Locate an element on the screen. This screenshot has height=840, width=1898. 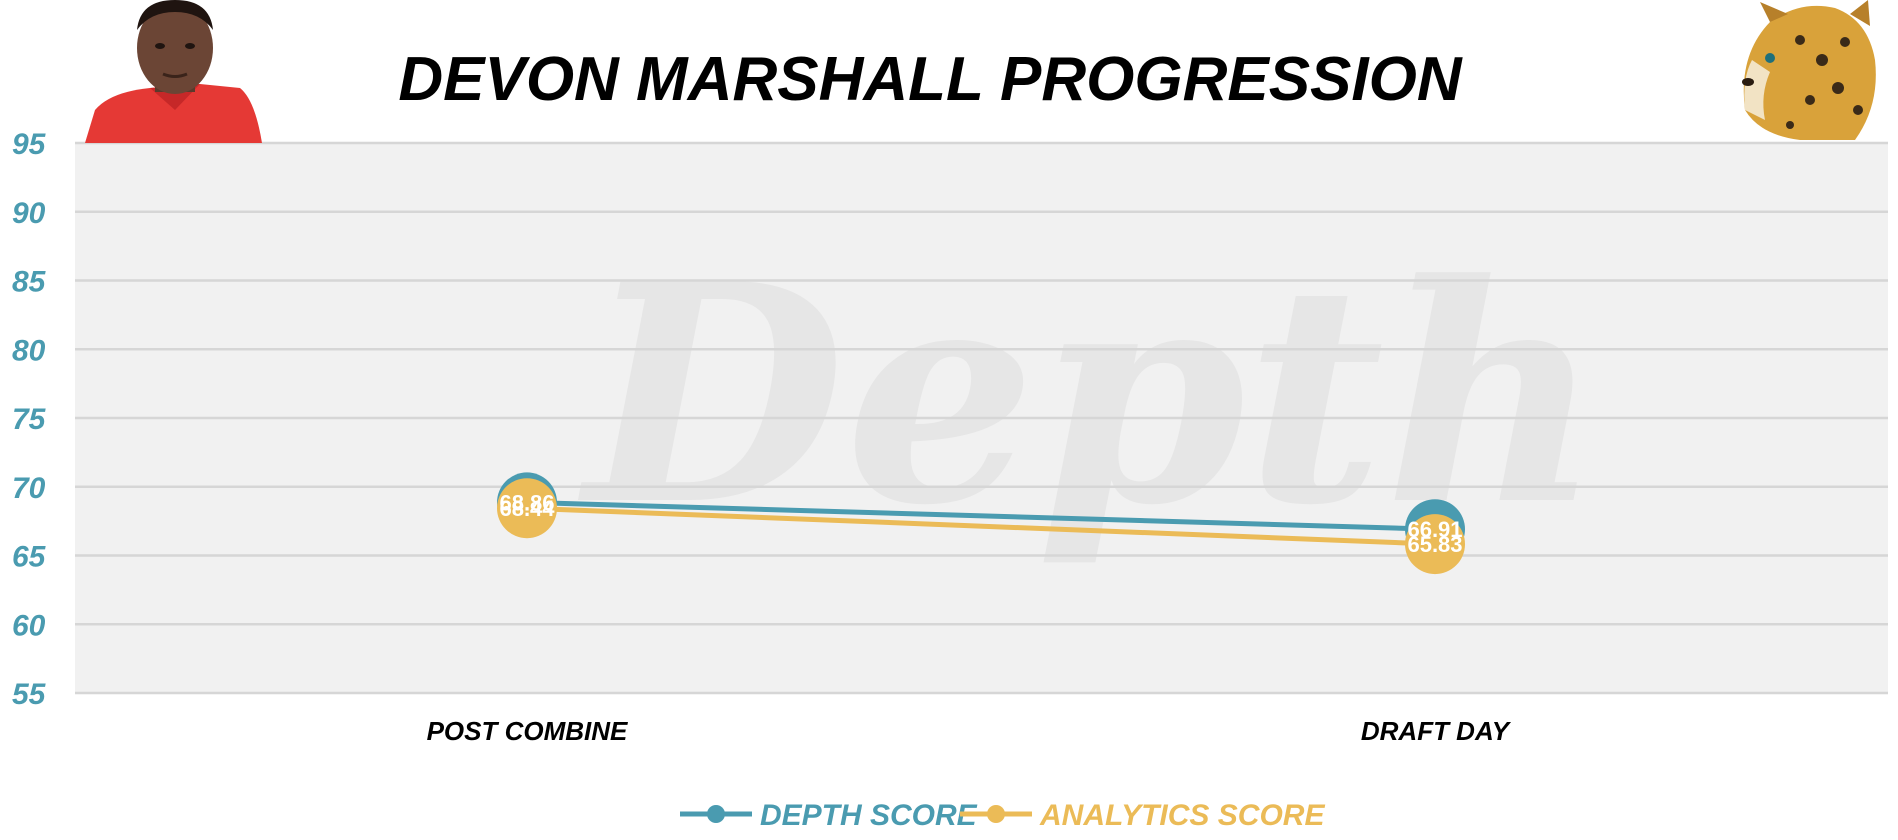
chart-title: DEVON MARSHALL PROGRESSION is located at coordinates (930, 79).